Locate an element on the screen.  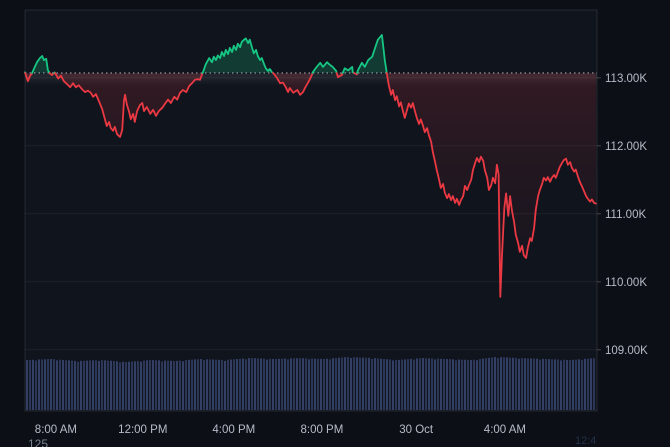
volume-bars is located at coordinates (310, 384).